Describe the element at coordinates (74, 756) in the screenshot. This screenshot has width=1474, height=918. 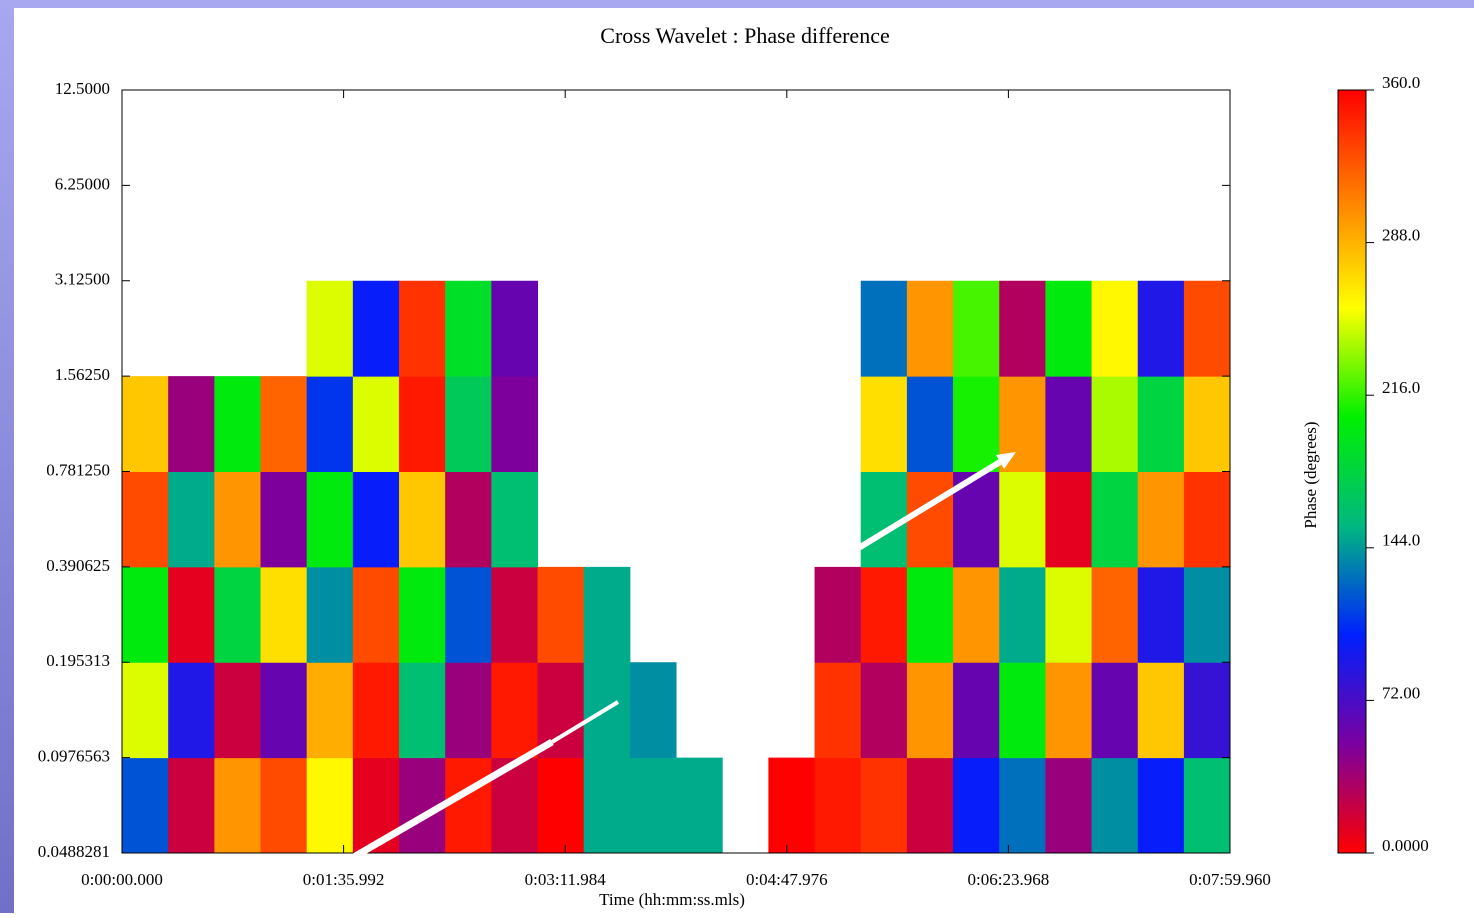
I see `y-tick-label: 0.0976563` at that location.